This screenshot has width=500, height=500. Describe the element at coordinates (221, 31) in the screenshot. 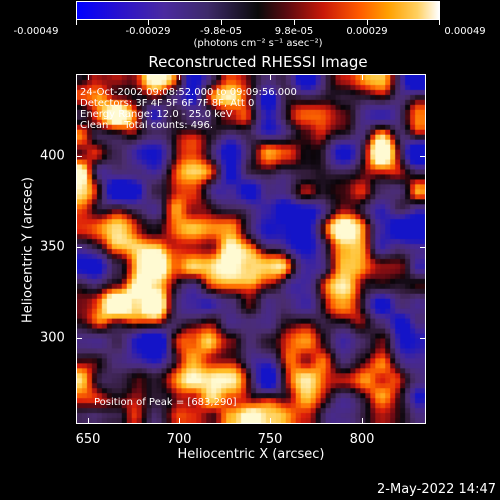

I see `colorbar-tick-label: -9.8e-05` at that location.